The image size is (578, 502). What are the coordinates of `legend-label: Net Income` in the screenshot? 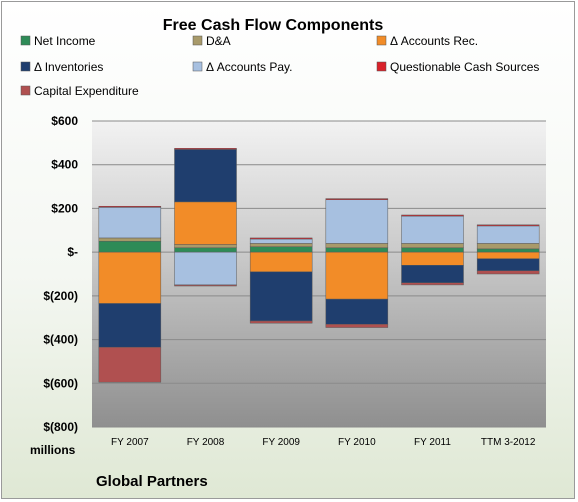 It's located at (65, 41).